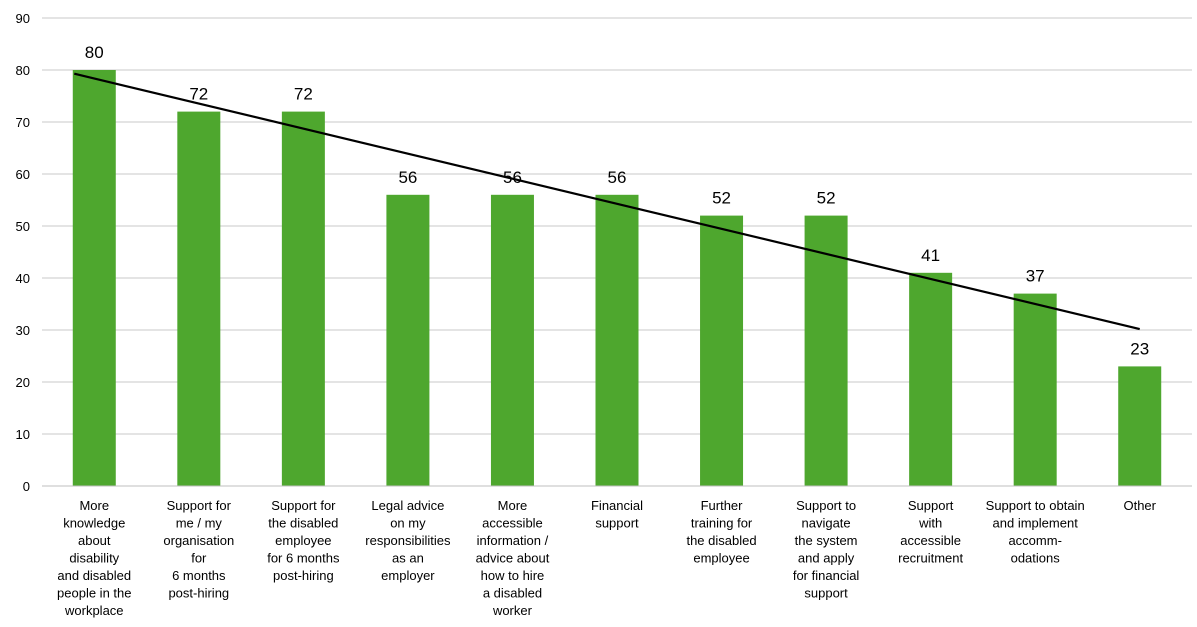  I want to click on category-label-line: for, so click(199, 558).